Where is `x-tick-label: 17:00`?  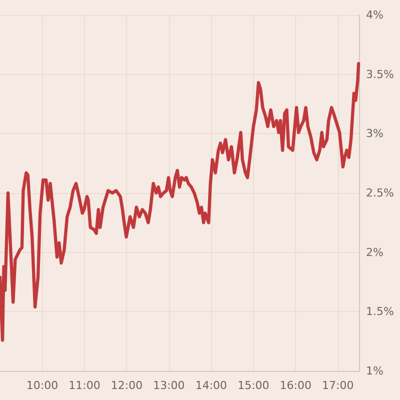
x-tick-label: 17:00 is located at coordinates (338, 385).